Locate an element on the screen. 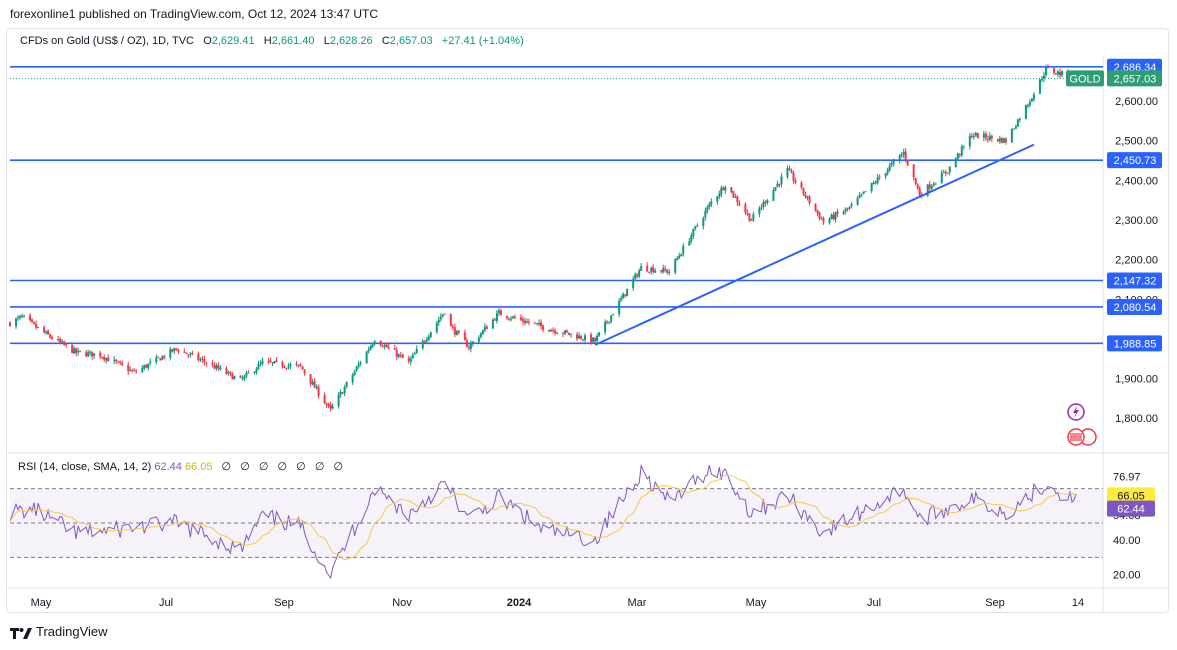  open-label: O is located at coordinates (207, 41).